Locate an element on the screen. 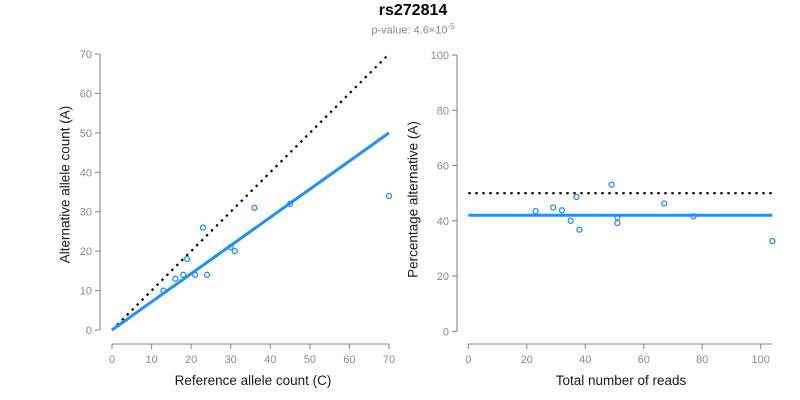  y-tick-label: 10 is located at coordinates (86, 292).